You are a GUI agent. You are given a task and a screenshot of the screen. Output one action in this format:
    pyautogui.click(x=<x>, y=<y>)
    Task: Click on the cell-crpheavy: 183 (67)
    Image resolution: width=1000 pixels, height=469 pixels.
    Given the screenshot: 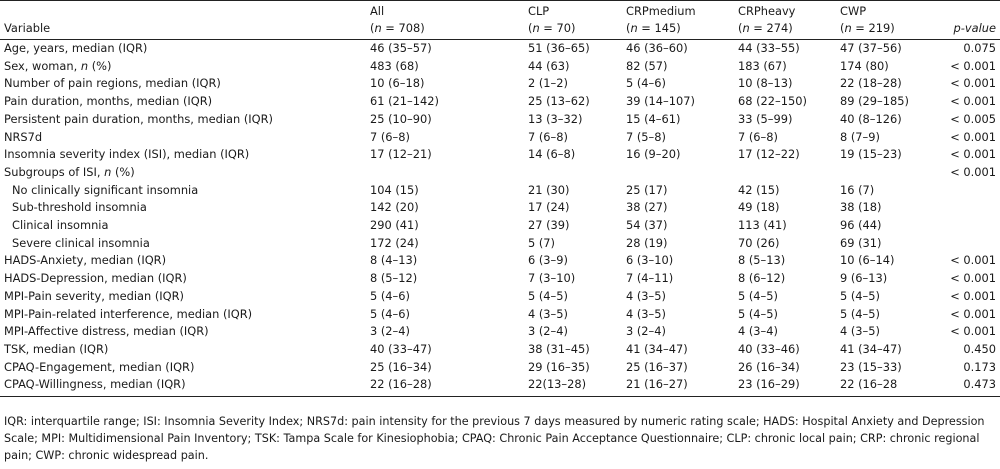 What is the action you would take?
    pyautogui.click(x=762, y=65)
    